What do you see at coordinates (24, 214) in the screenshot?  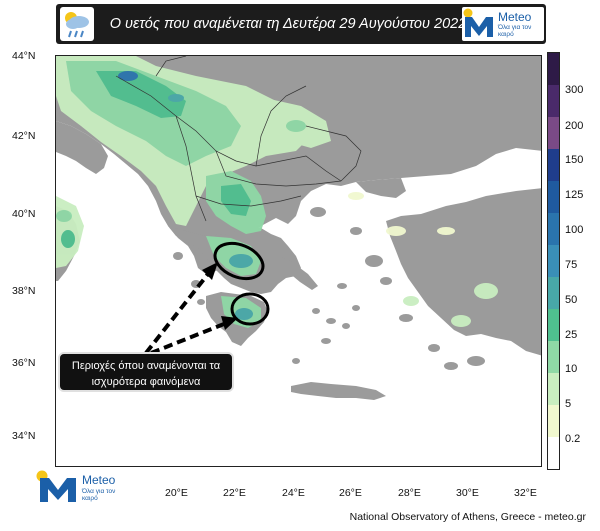 I see `lat-label-40: 40°N` at bounding box center [24, 214].